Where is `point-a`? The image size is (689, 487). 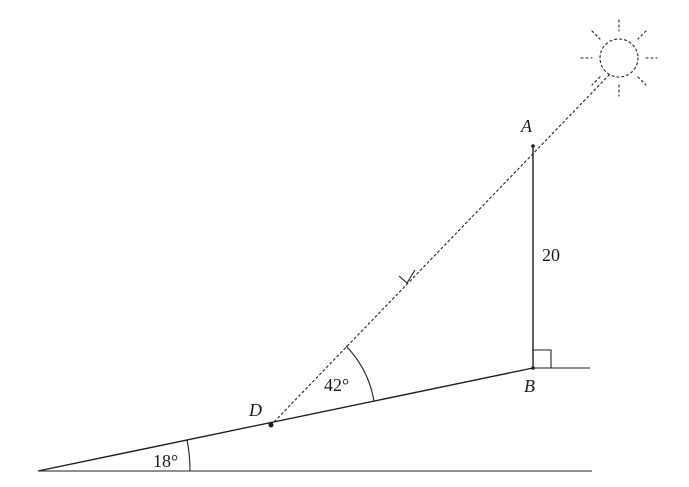
point-a is located at coordinates (533, 146).